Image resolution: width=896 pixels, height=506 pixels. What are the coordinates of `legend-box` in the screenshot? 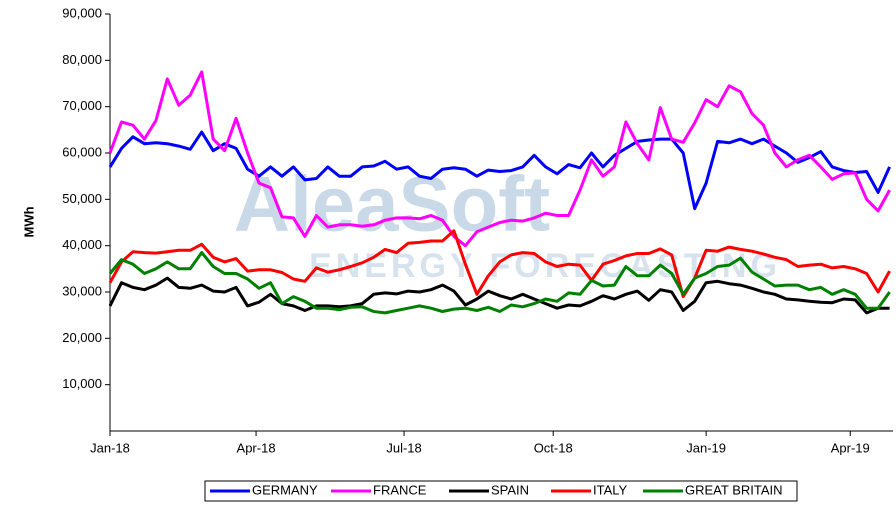 It's located at (501, 491).